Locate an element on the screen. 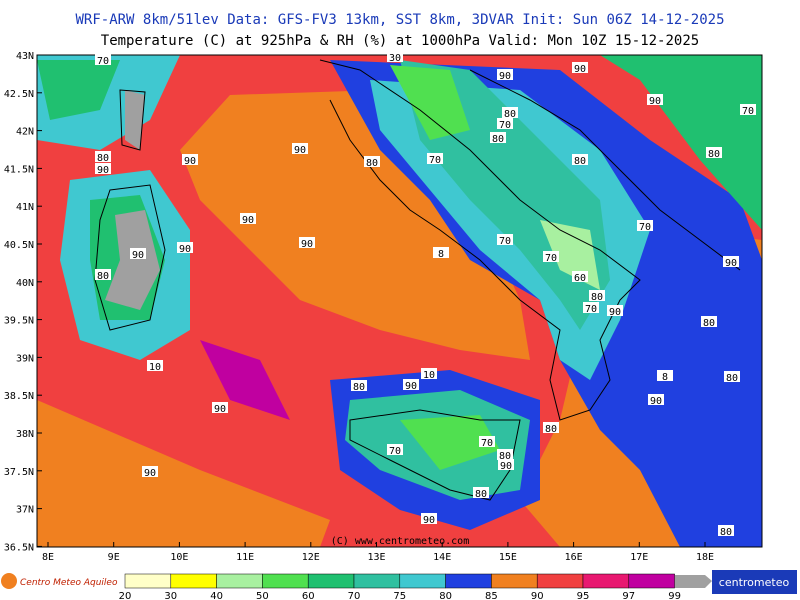  lon-label: 10E is located at coordinates (179, 557).